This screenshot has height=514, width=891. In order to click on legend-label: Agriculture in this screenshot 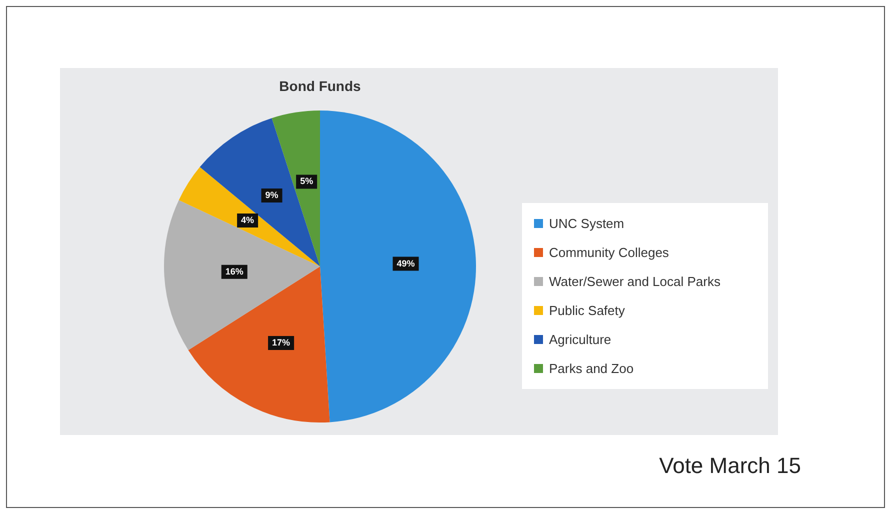, I will do `click(580, 339)`.